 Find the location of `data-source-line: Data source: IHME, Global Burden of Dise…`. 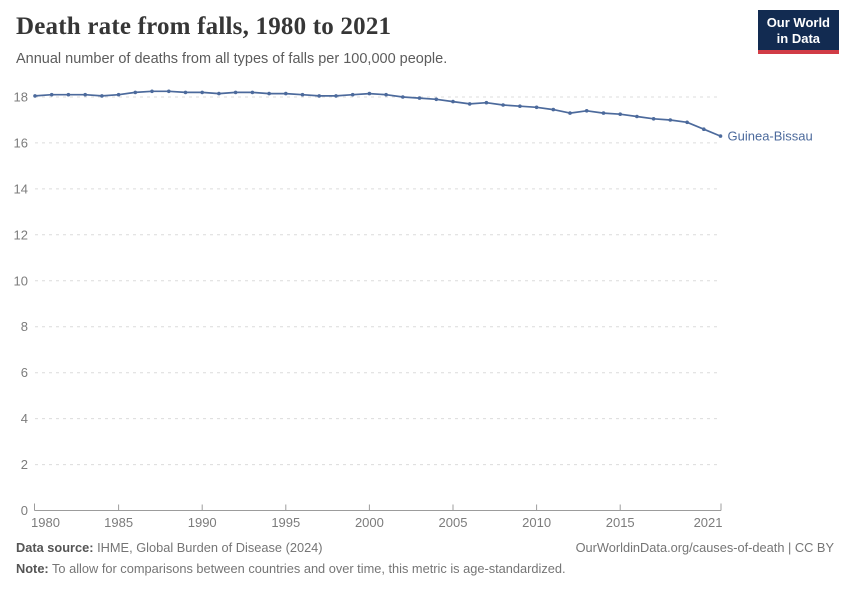

data-source-line: Data source: IHME, Global Burden of Dise… is located at coordinates (169, 547).